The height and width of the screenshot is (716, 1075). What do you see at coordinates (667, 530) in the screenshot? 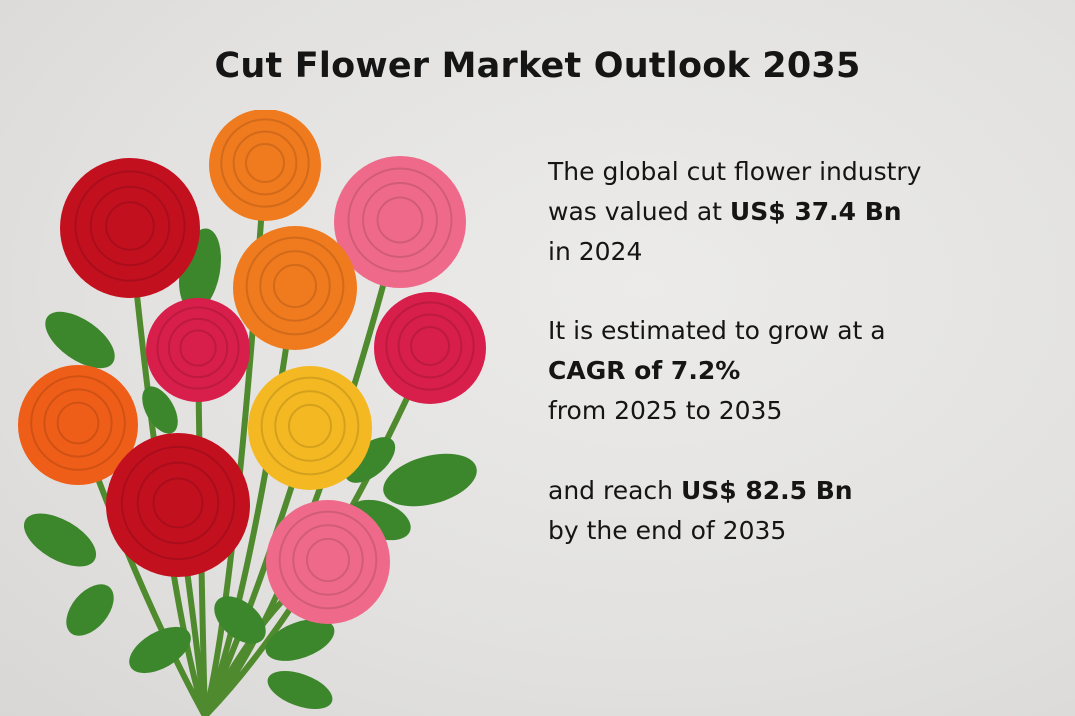
I see `text-line: by the end of 2035` at bounding box center [667, 530].